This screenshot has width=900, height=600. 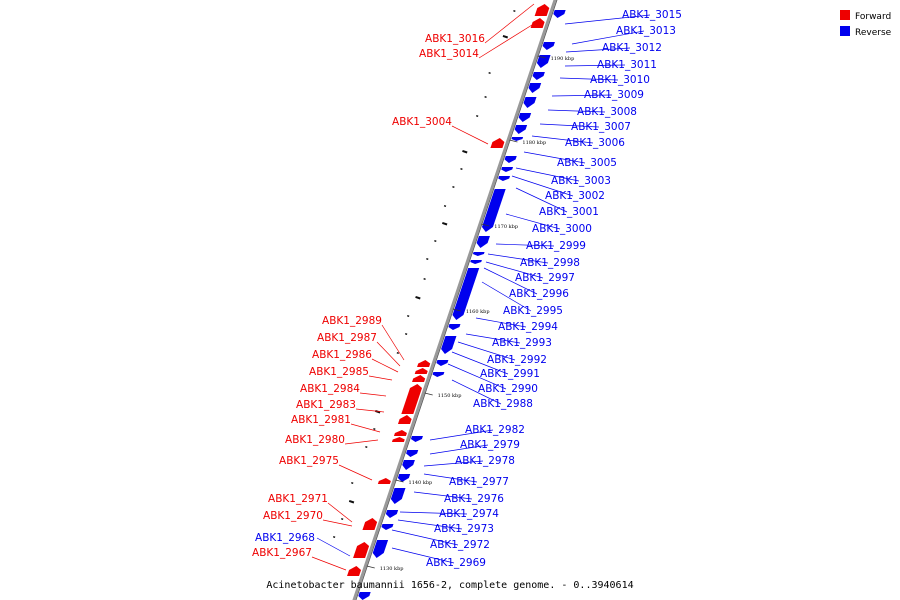 I want to click on reverse-gene-label: ABK1_2993, so click(x=522, y=343).